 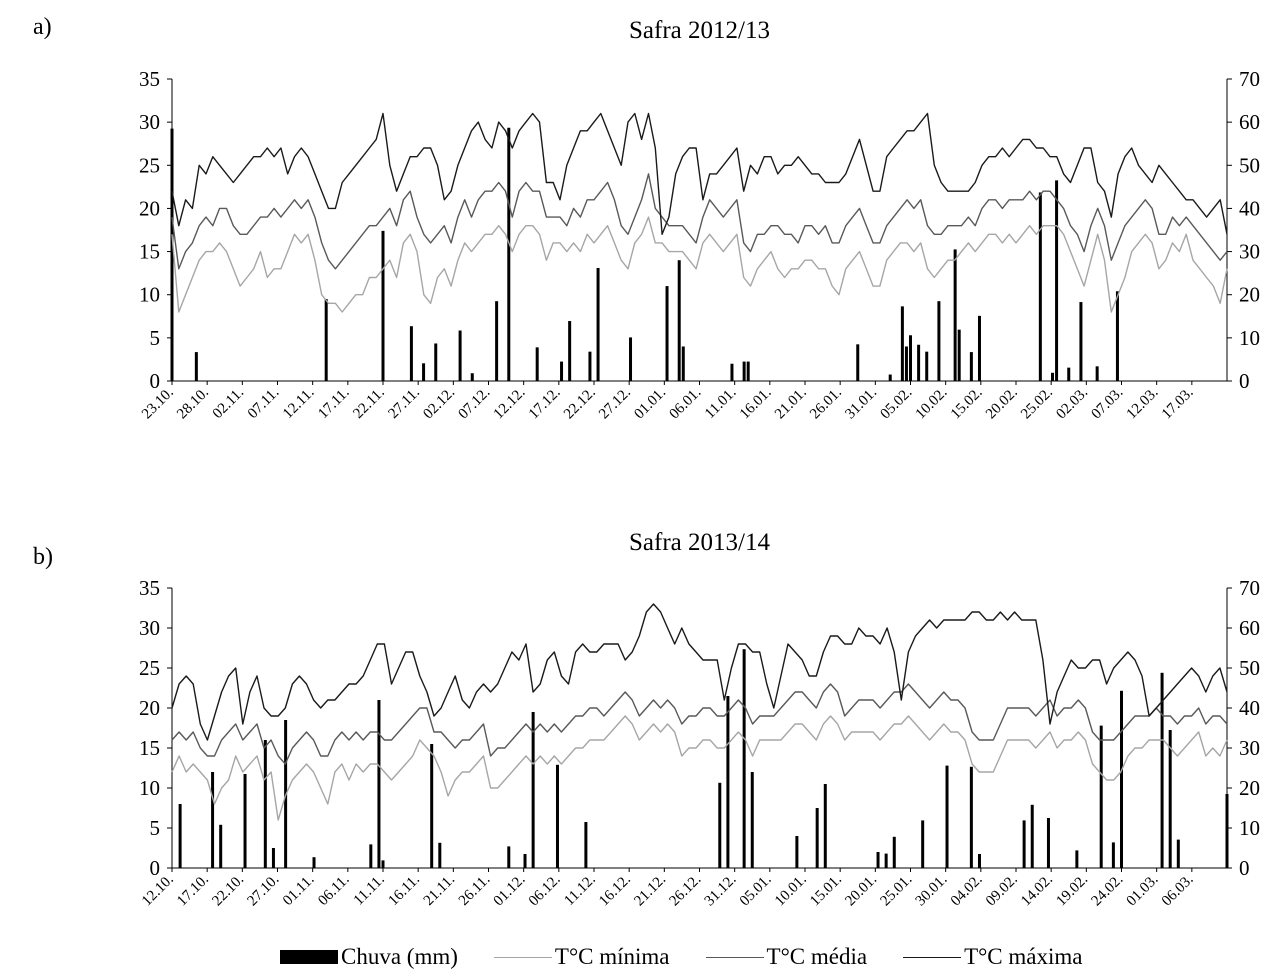 What do you see at coordinates (861, 891) in the screenshot?
I see `x-tick-label: 20.01.` at bounding box center [861, 891].